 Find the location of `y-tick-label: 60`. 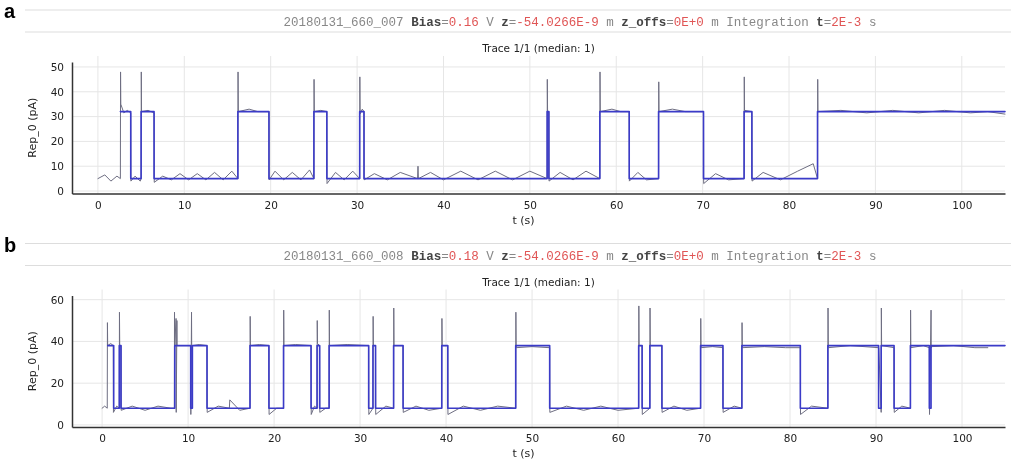

y-tick-label: 60 is located at coordinates (57, 299).